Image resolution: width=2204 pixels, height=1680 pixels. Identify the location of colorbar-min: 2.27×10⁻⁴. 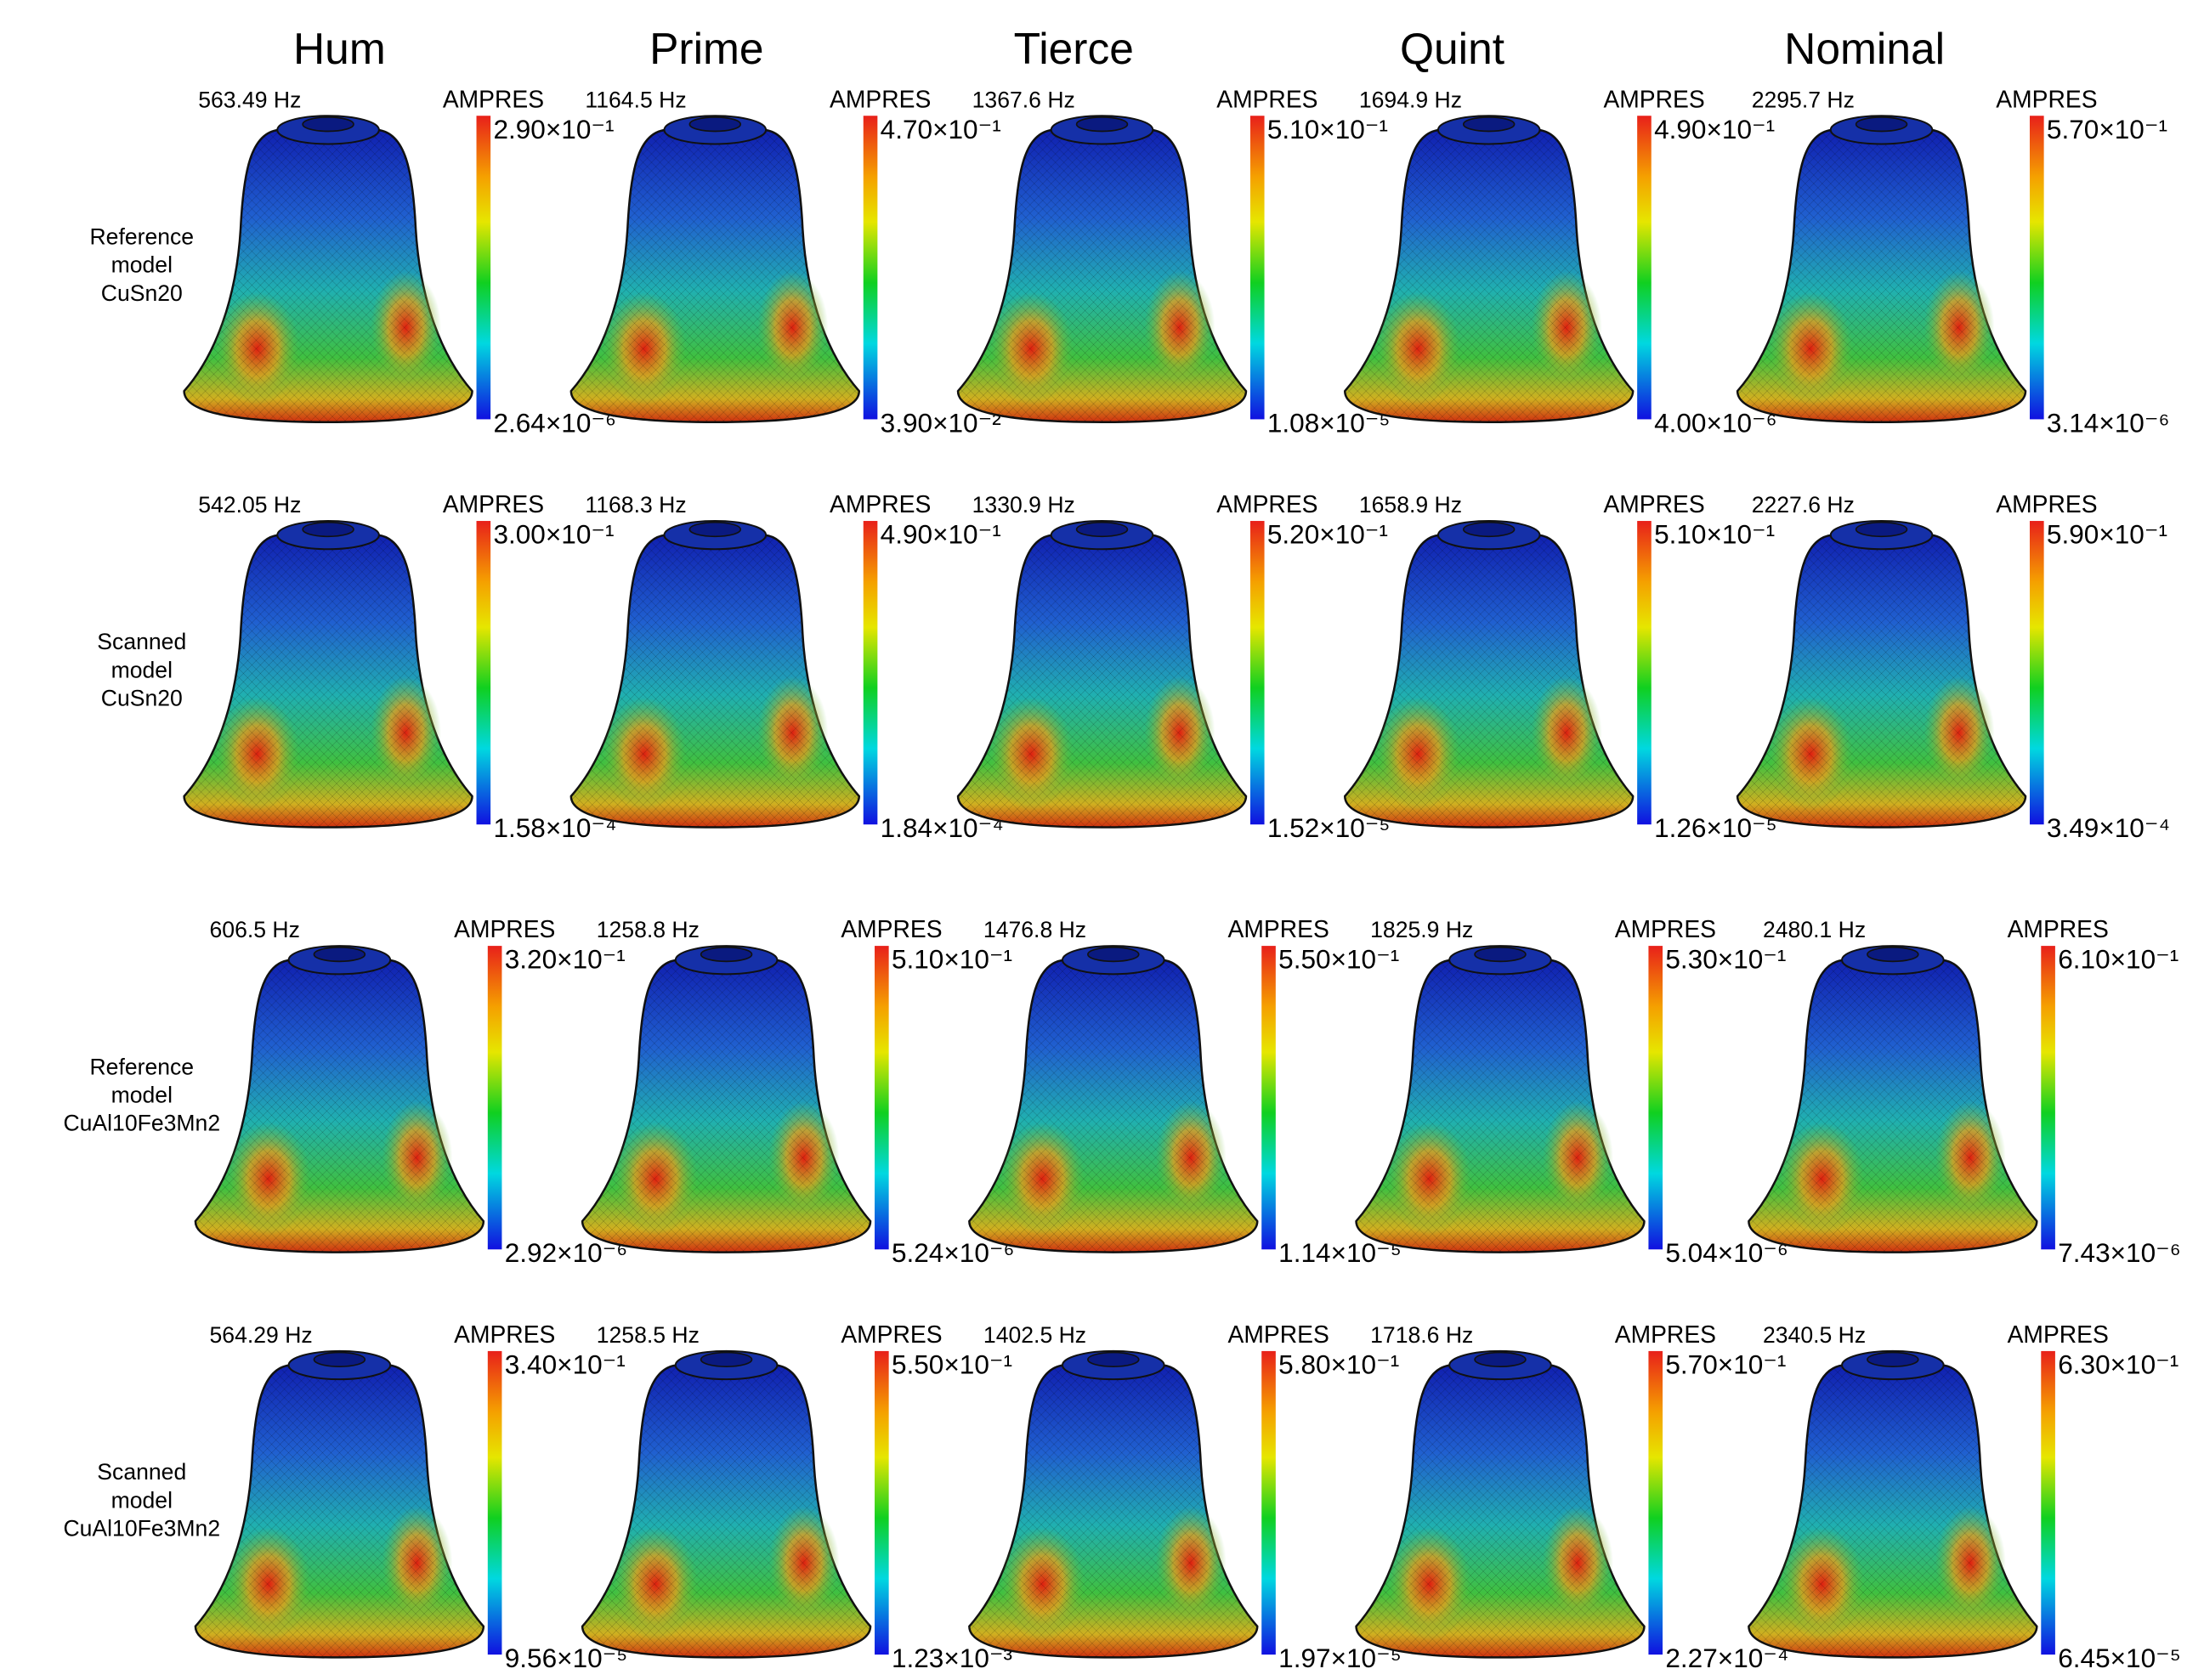
(1726, 1658).